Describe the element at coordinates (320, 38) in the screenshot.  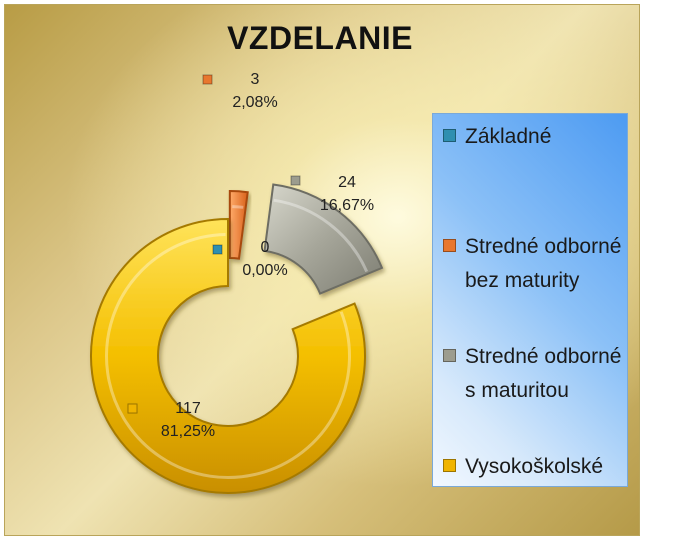
I see `chart-title: VZDELANIE` at that location.